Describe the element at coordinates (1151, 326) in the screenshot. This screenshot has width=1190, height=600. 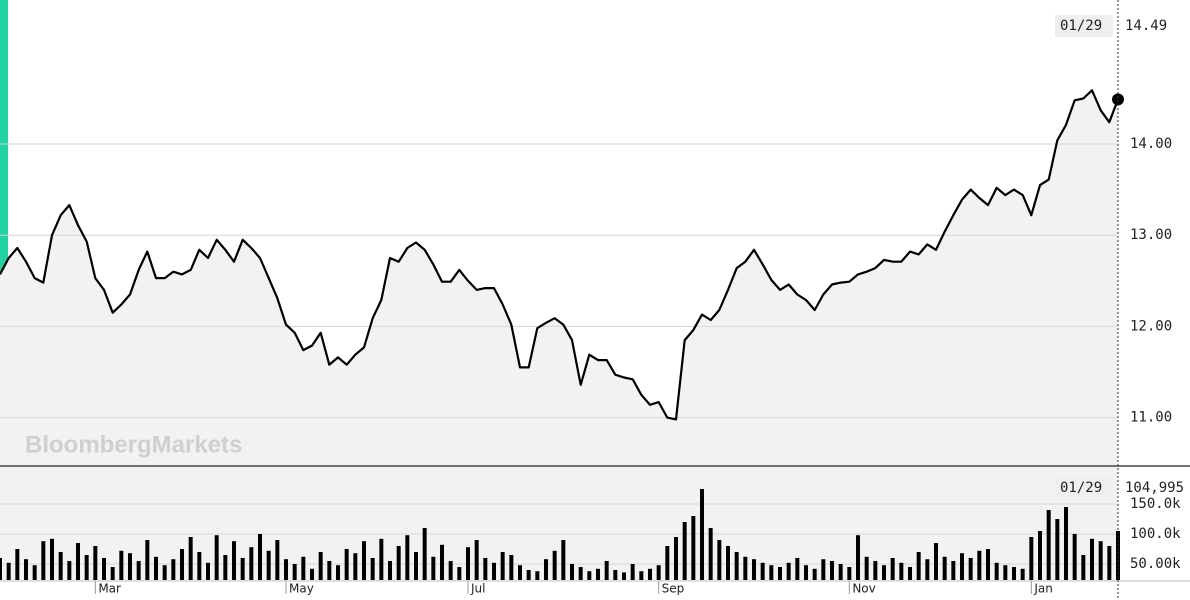
I see `y-tick-label: 12.00` at that location.